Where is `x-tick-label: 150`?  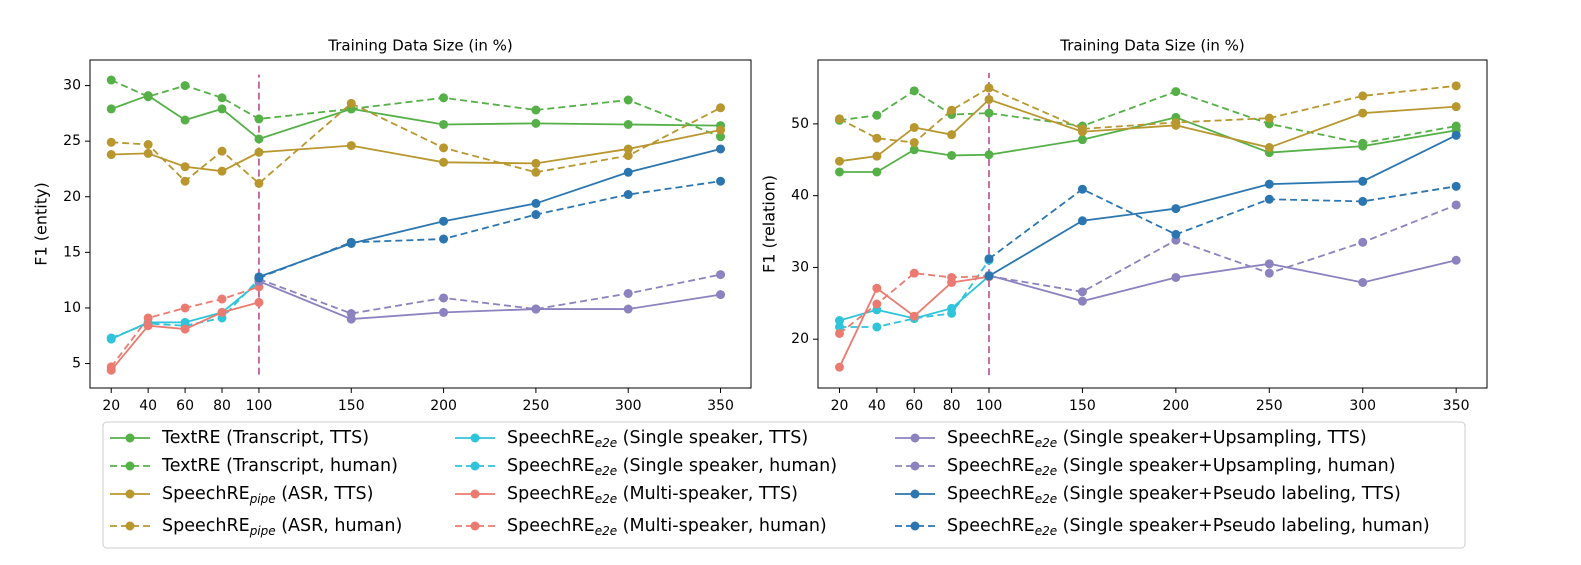
x-tick-label: 150 is located at coordinates (351, 406).